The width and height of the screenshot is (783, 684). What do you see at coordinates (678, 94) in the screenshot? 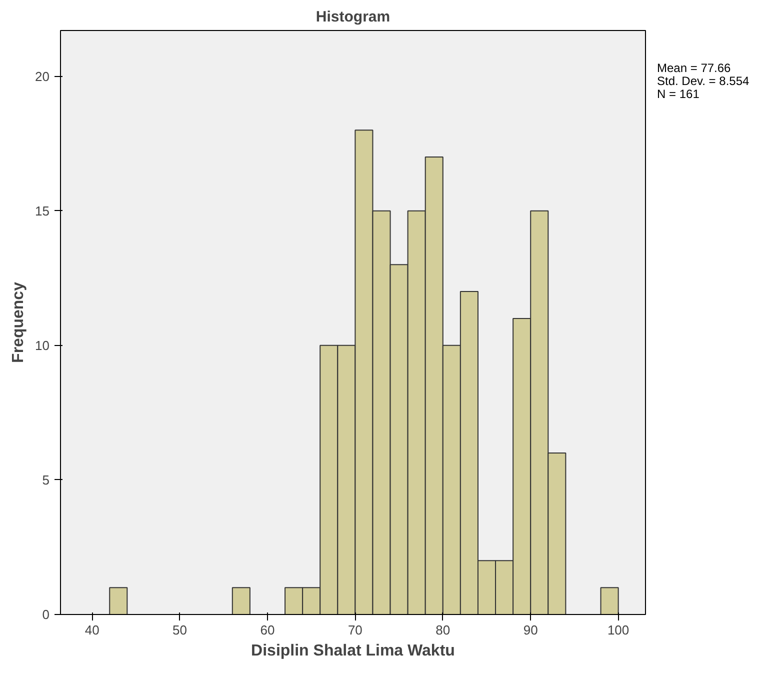
I see `text: N = 161` at bounding box center [678, 94].